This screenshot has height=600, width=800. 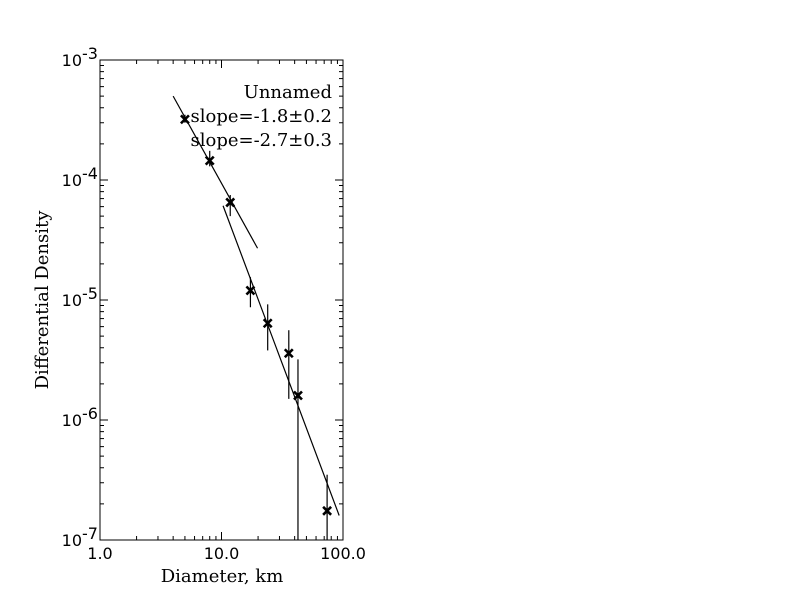 I want to click on x-tick-label: 1.0, so click(x=99, y=553).